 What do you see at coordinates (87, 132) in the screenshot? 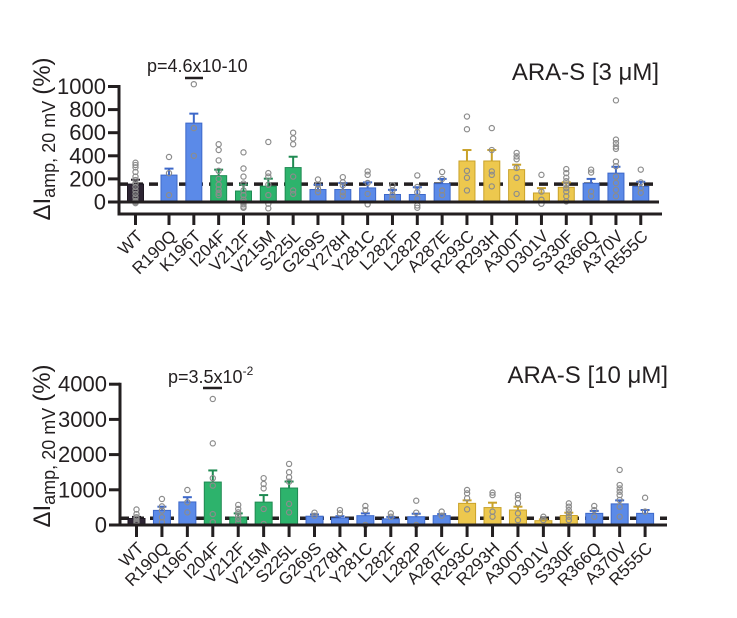
I see `y-tick-label: 600` at bounding box center [87, 132].